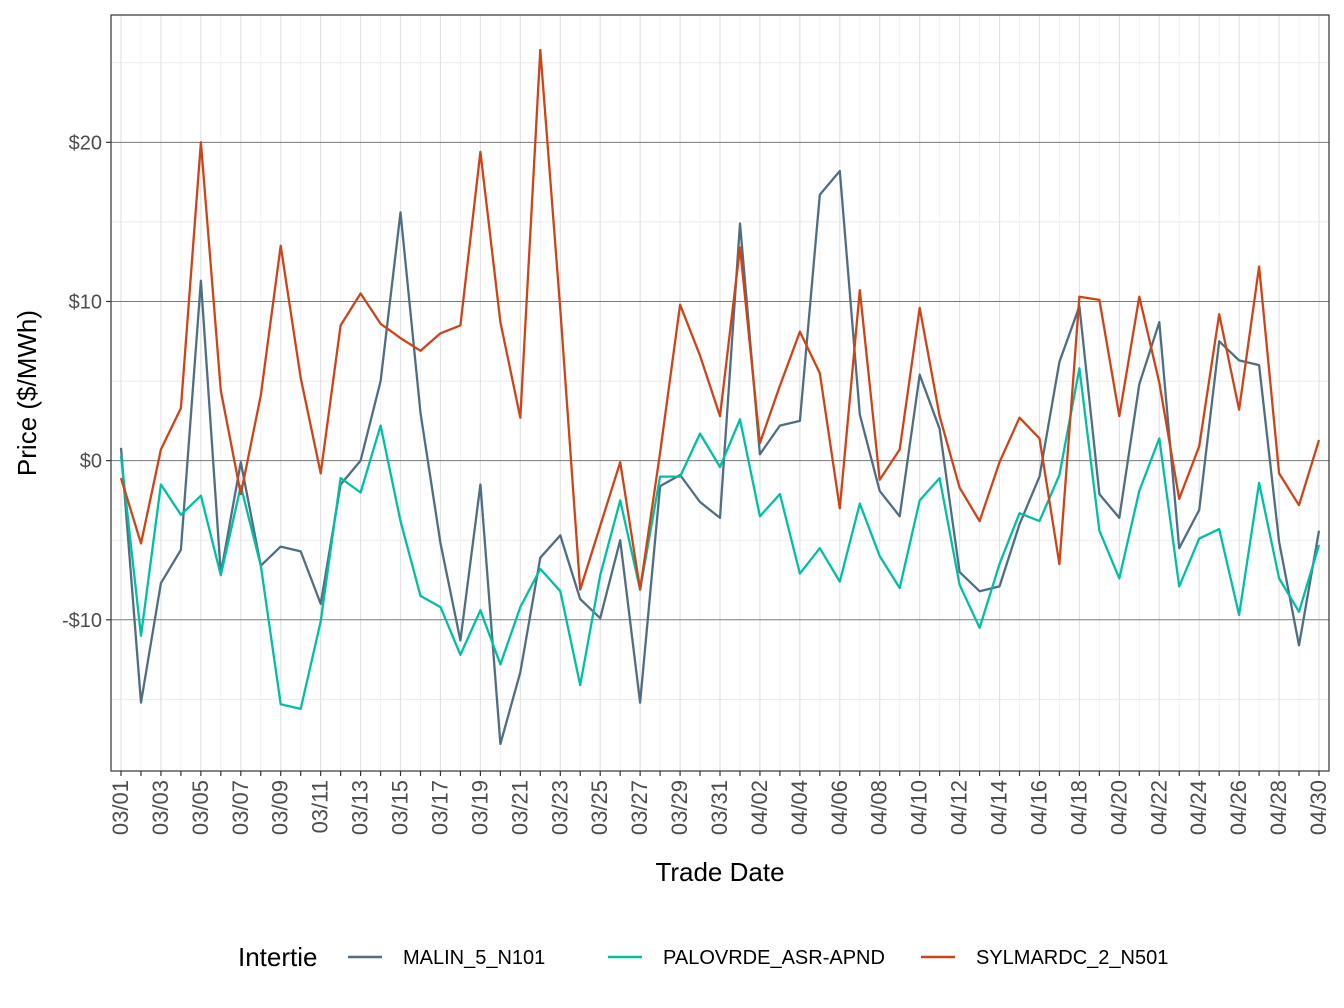 This screenshot has height=1008, width=1344. I want to click on x-tick-label: 03/13, so click(360, 807).